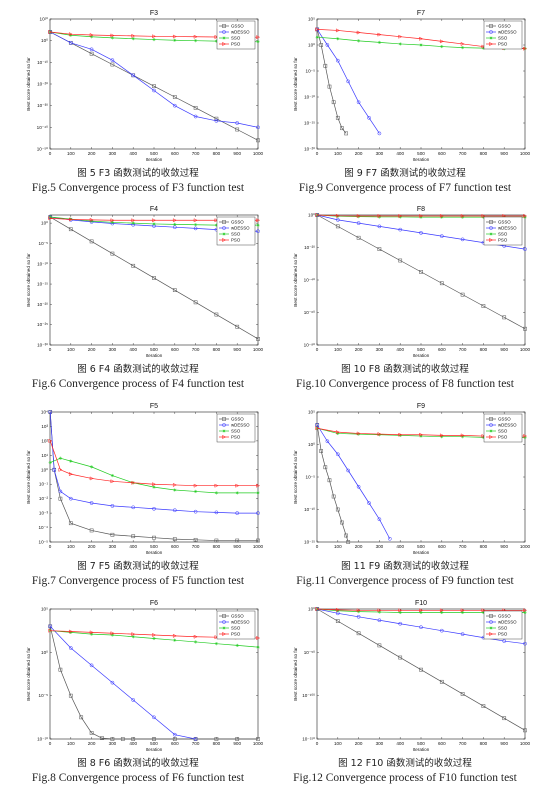 This screenshot has height=796, width=539. Describe the element at coordinates (44, 440) in the screenshot. I see `y-tick-label: 10²` at that location.